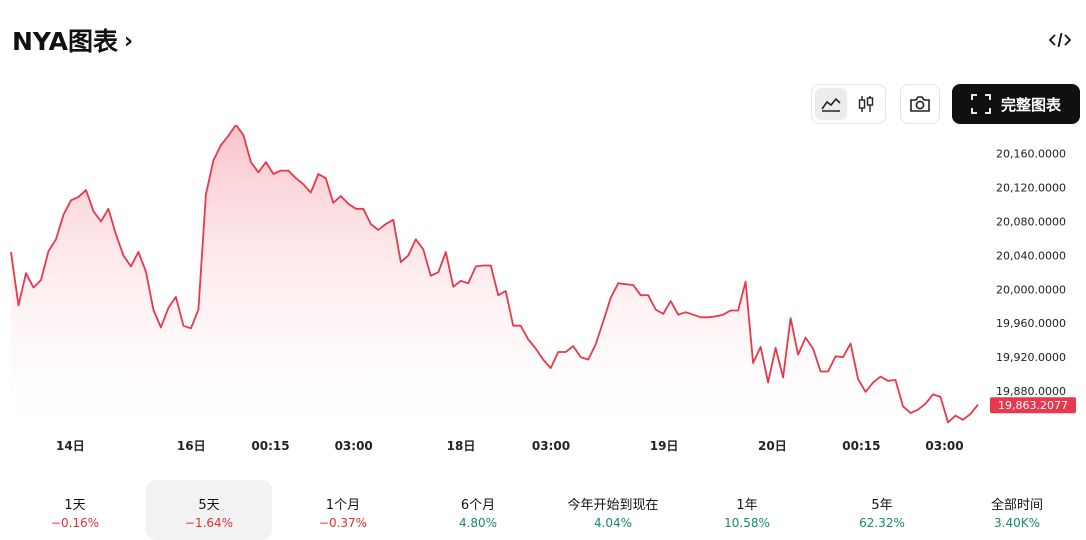 This screenshot has width=1086, height=540. What do you see at coordinates (1031, 357) in the screenshot?
I see `y-tick-label: 19,920.0000` at bounding box center [1031, 357].